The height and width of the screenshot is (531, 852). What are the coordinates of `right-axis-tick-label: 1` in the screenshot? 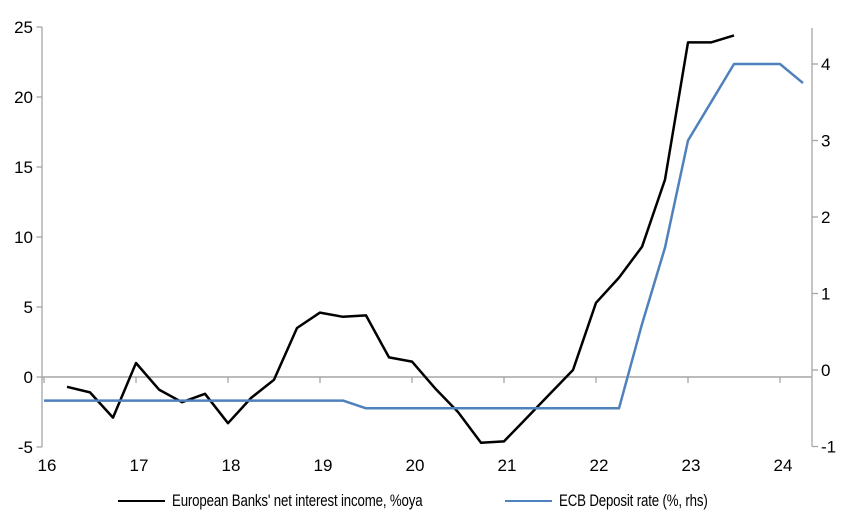 It's located at (825, 294).